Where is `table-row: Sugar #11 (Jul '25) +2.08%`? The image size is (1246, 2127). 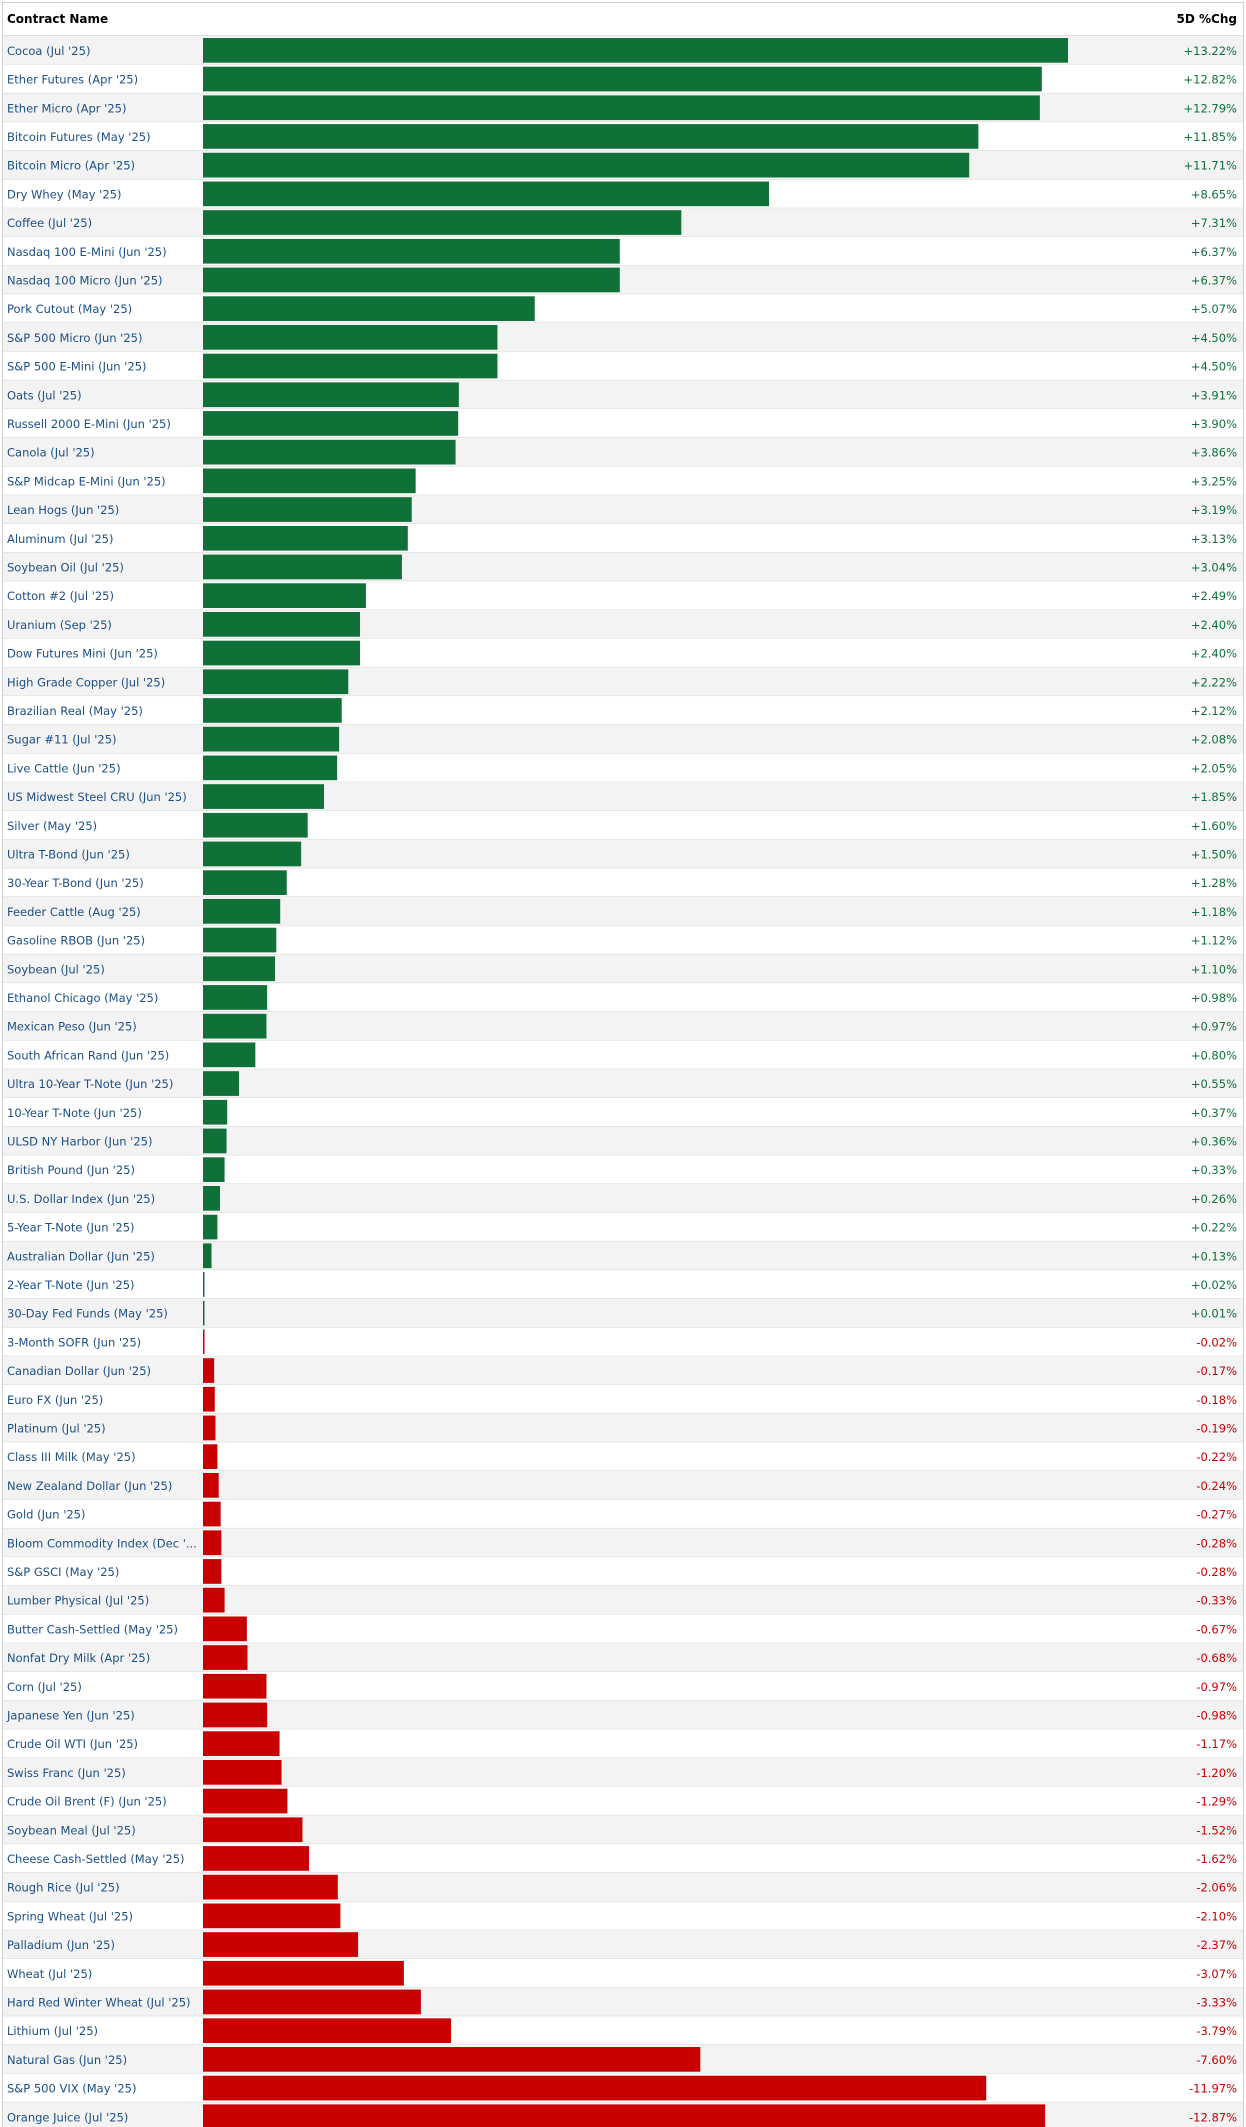
table-row: Sugar #11 (Jul '25) +2.08% is located at coordinates (622, 739).